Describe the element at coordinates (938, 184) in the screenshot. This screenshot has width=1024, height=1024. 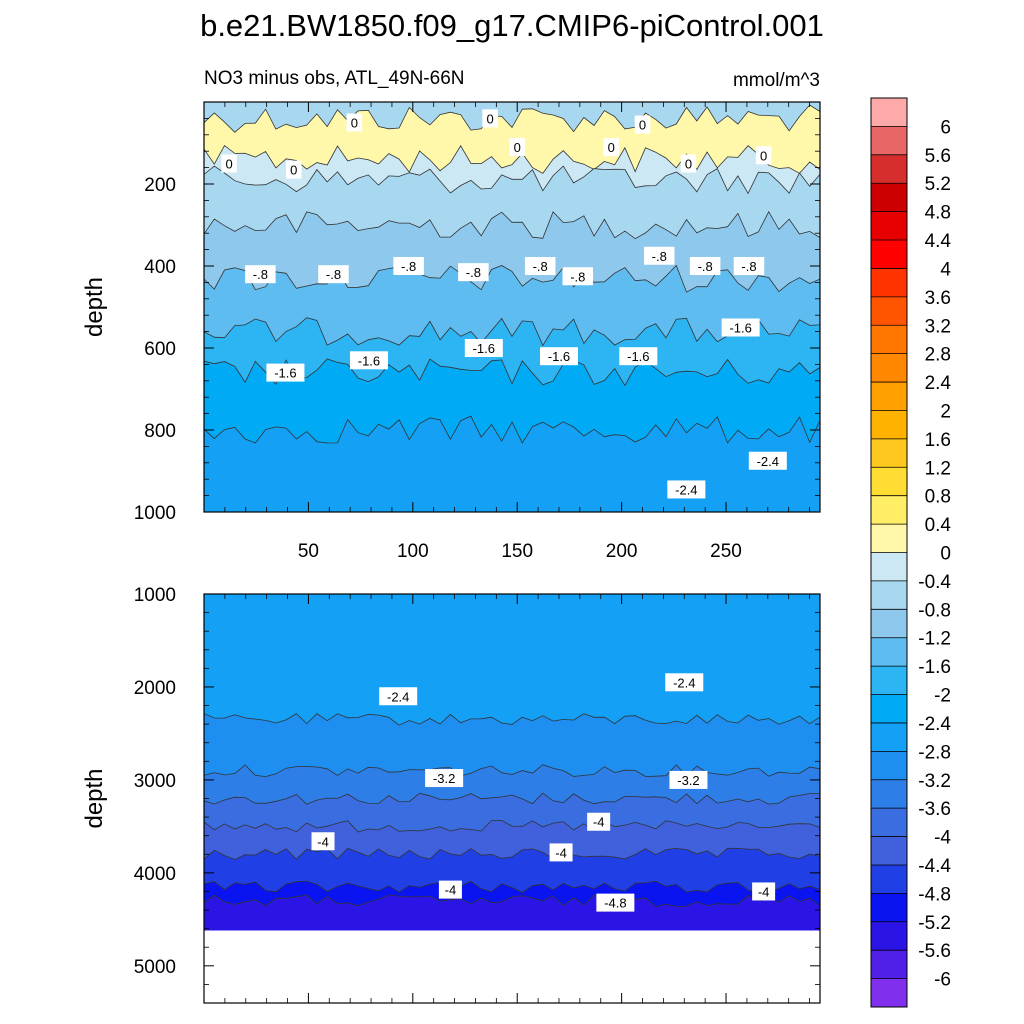
I see `colorbar-label: 5.2` at that location.